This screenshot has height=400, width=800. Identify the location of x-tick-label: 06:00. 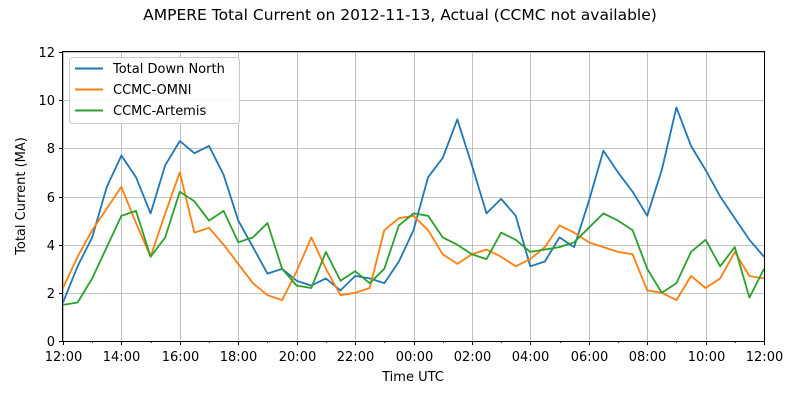
(589, 357).